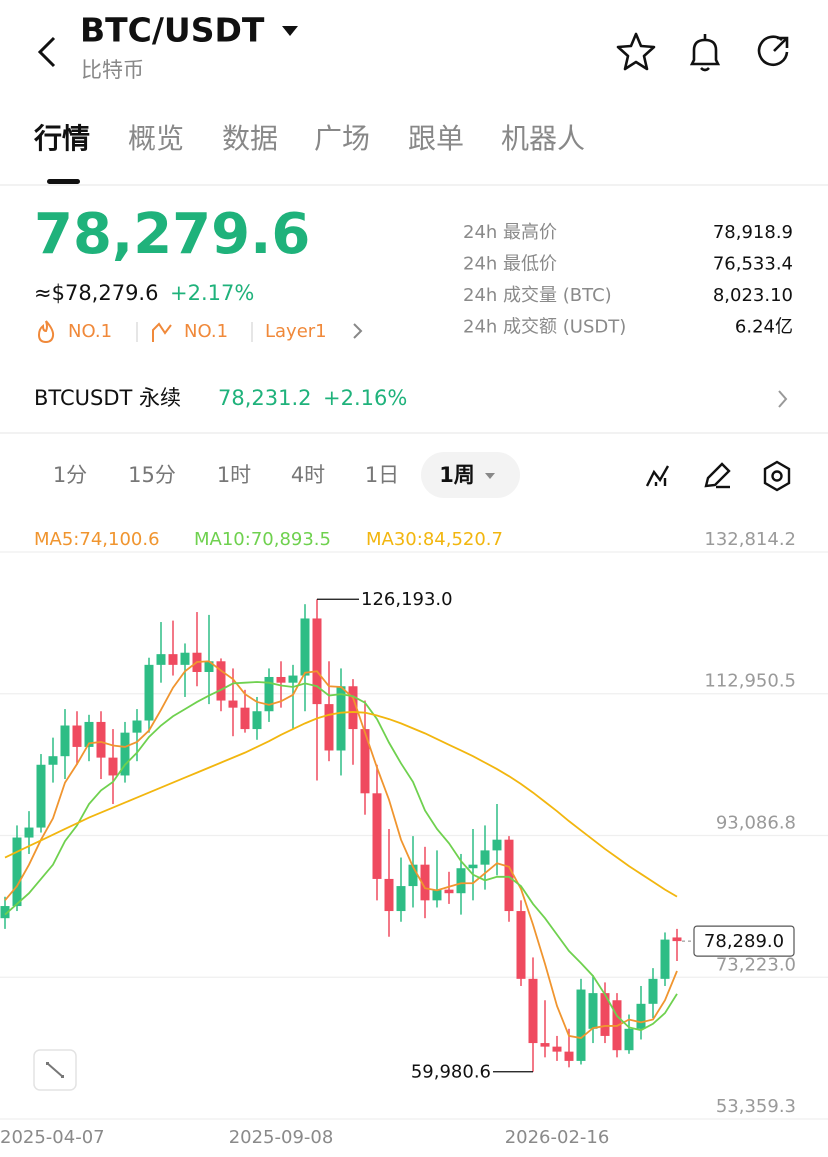  What do you see at coordinates (172, 30) in the screenshot?
I see `pair-title: BTC/USDT` at bounding box center [172, 30].